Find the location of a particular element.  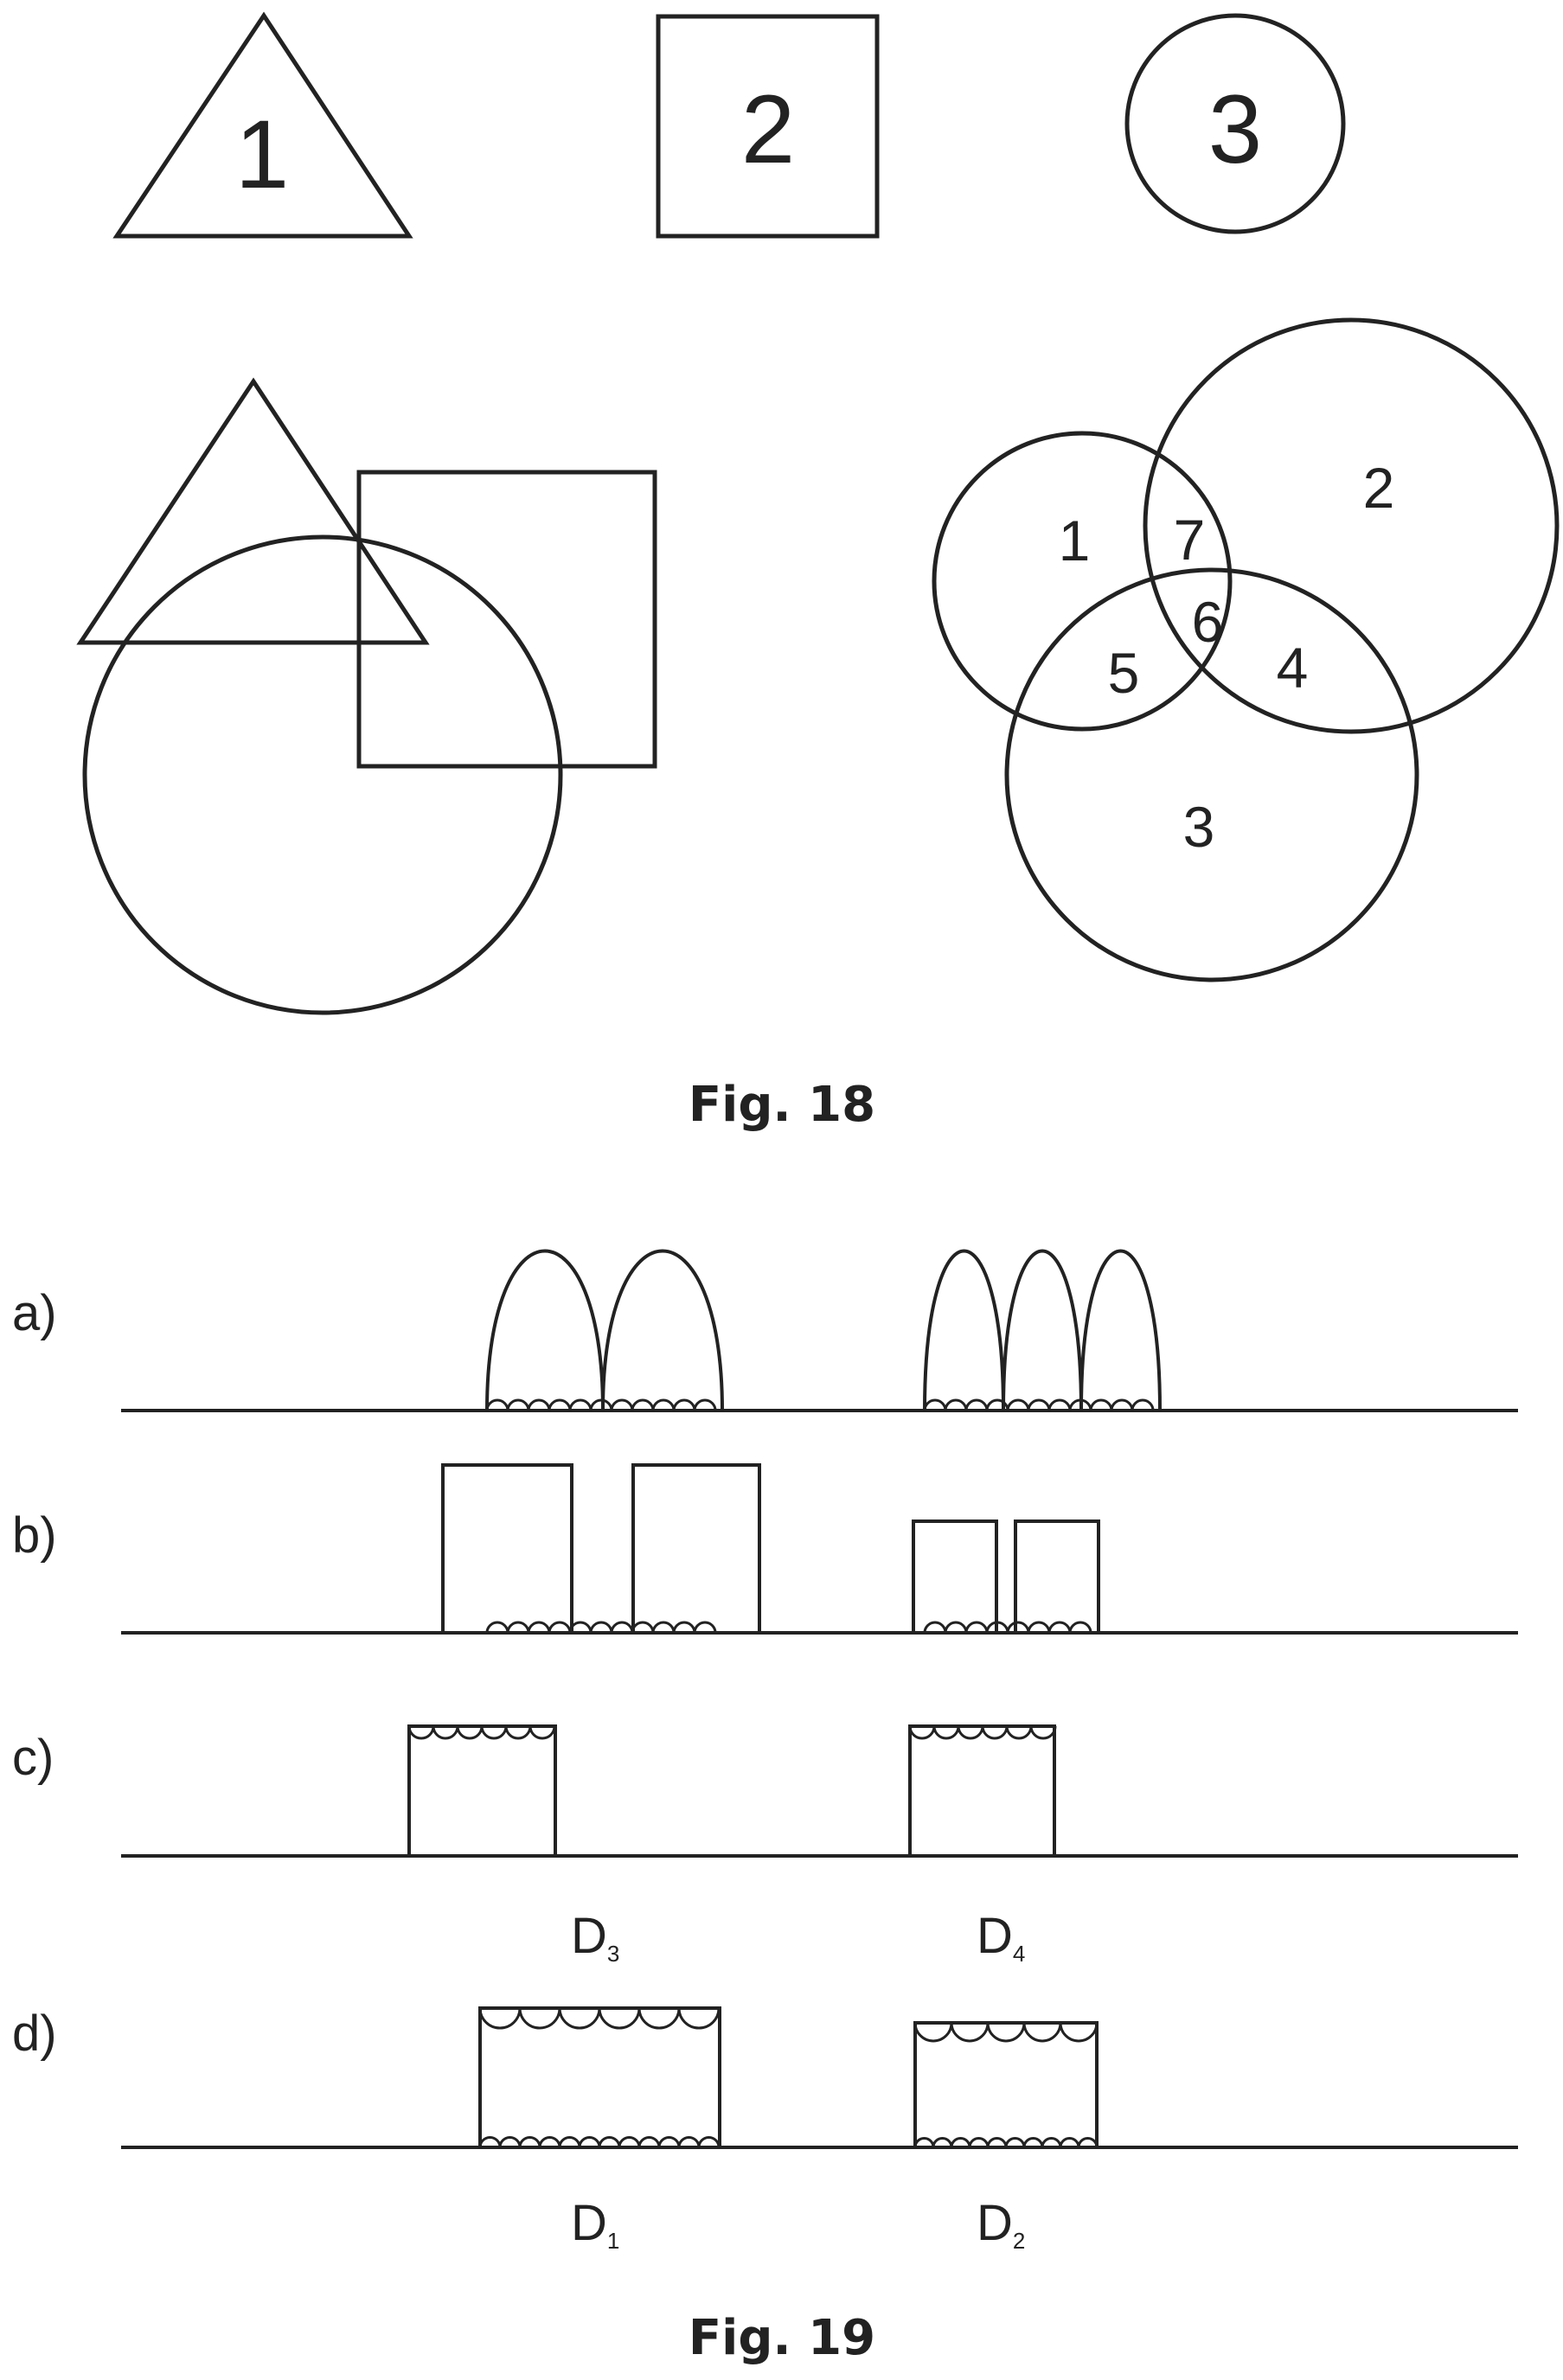

label-d2: D2 is located at coordinates (1001, 2224).